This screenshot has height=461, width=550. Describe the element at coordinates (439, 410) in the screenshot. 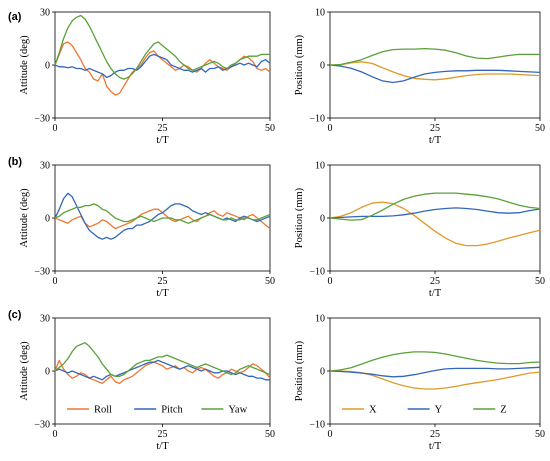

I see `legend-label-y: Y` at that location.